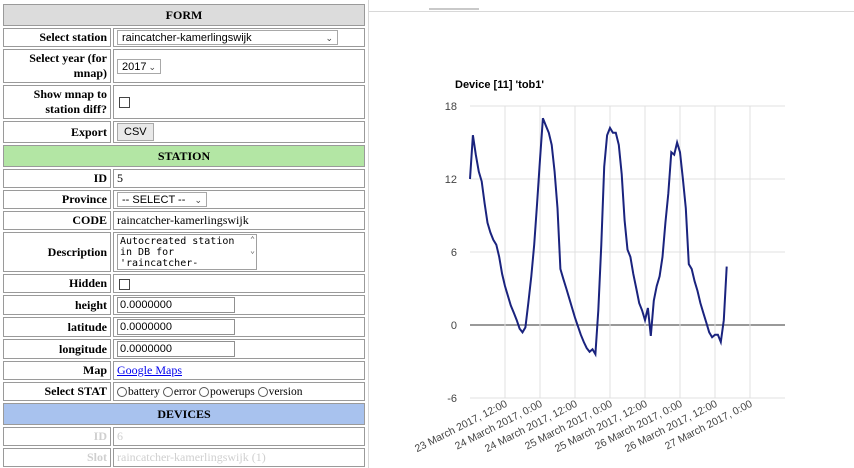 The height and width of the screenshot is (468, 854). Describe the element at coordinates (452, 399) in the screenshot. I see `y-tick-label: -6` at that location.